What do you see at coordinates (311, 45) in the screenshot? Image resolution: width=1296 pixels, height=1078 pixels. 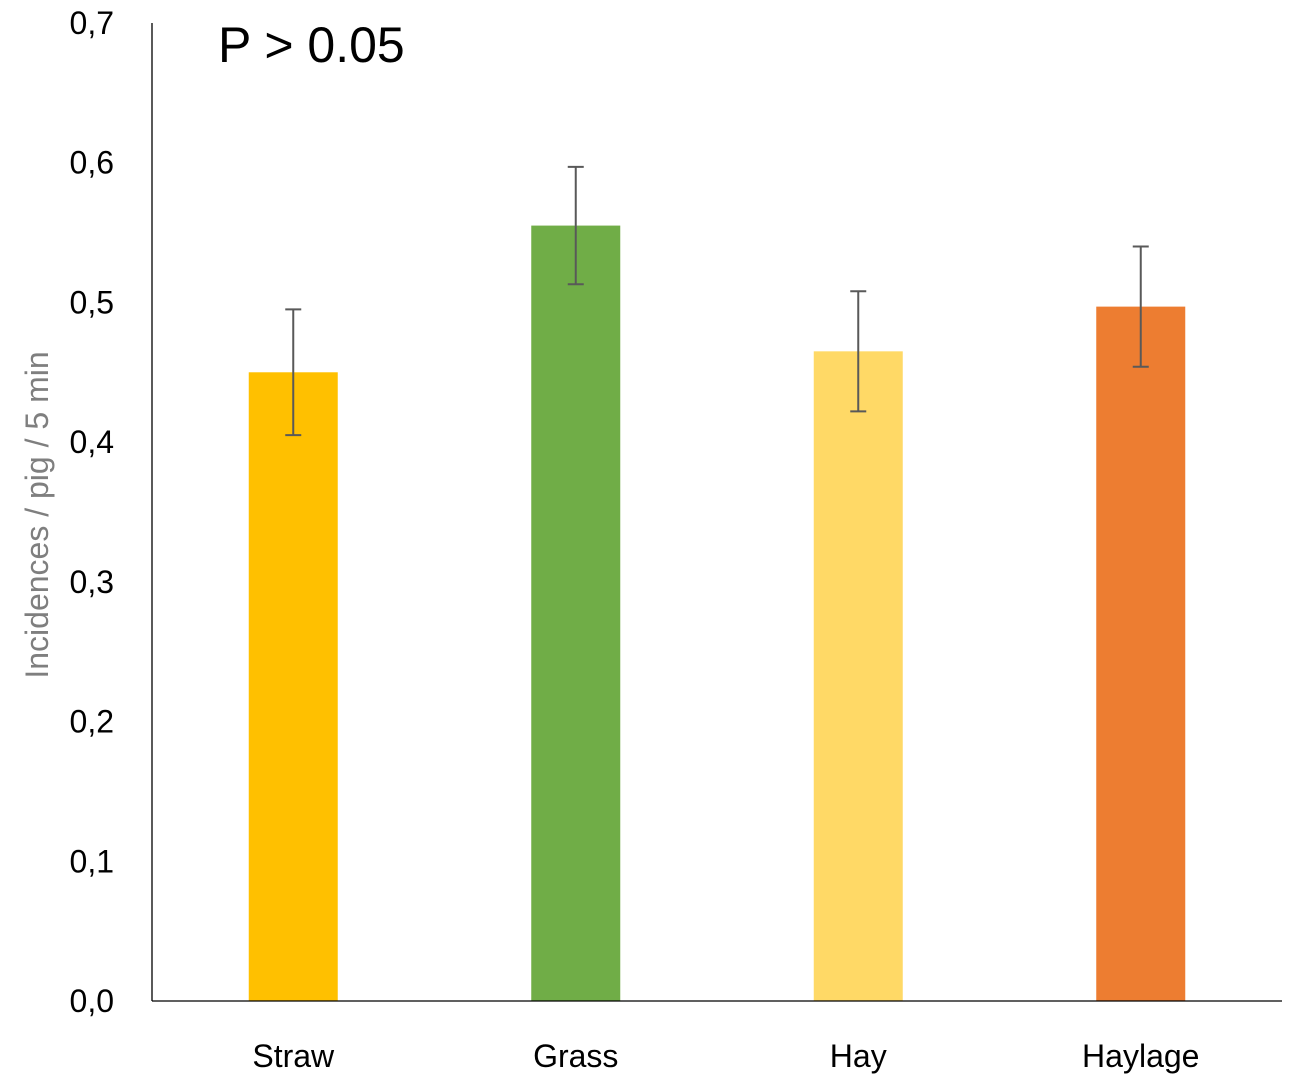 I see `significance-annotation: P > 0.05` at bounding box center [311, 45].